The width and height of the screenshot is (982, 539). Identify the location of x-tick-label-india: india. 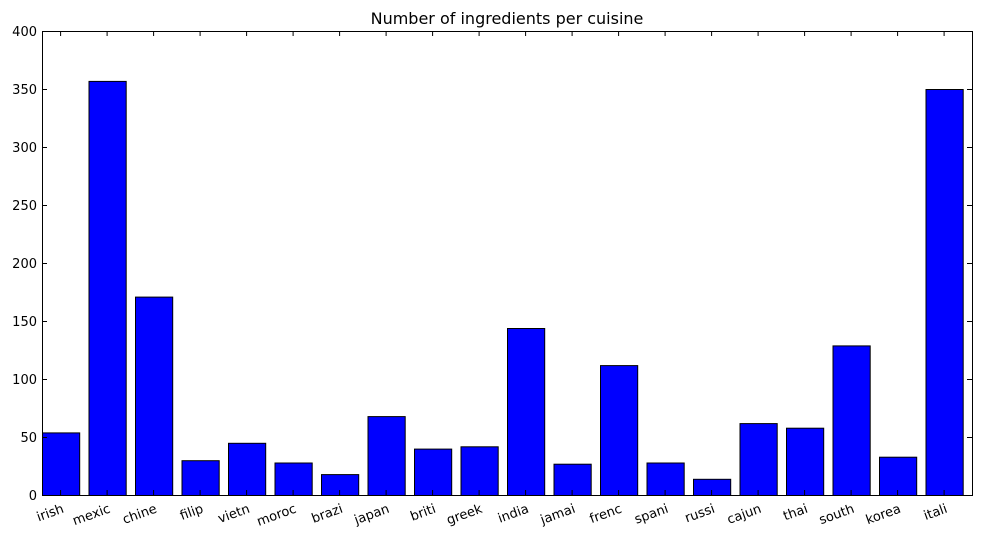
(513, 514).